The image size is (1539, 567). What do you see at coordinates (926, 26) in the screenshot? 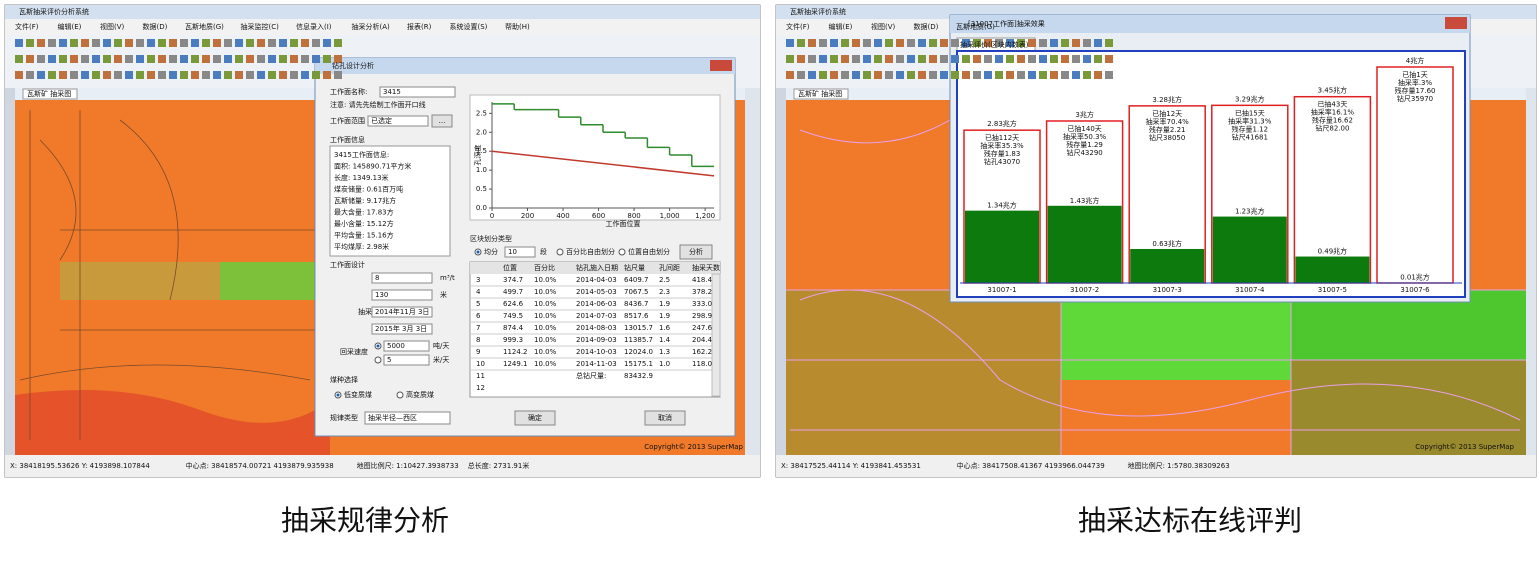
I see `menu-item: 数据(D)` at bounding box center [926, 26].